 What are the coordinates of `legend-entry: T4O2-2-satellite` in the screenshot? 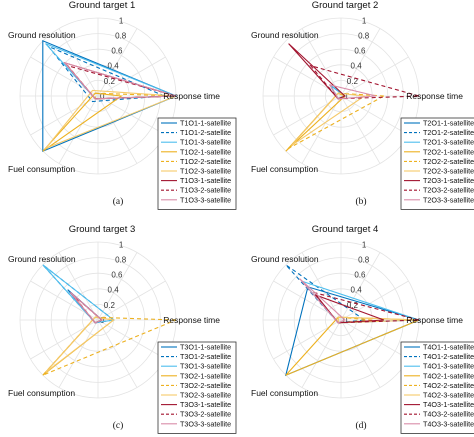 It's located at (448, 385).